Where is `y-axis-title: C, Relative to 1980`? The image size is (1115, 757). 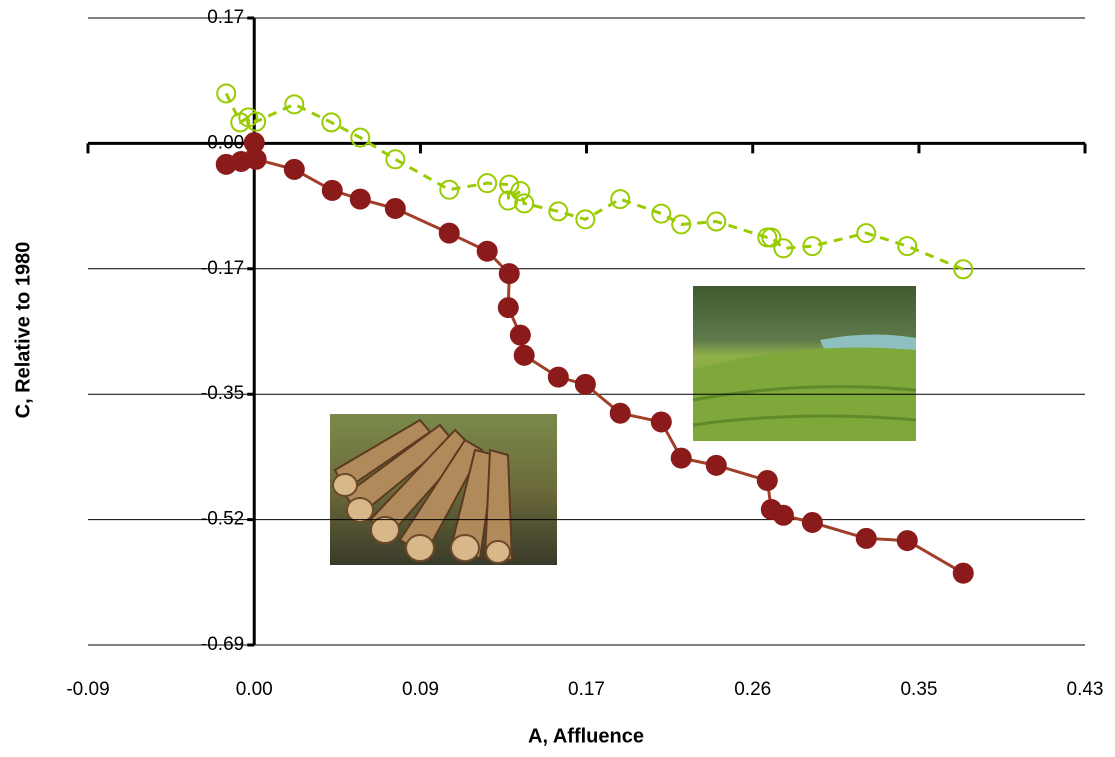
y-axis-title: C, Relative to 1980 is located at coordinates (23, 330).